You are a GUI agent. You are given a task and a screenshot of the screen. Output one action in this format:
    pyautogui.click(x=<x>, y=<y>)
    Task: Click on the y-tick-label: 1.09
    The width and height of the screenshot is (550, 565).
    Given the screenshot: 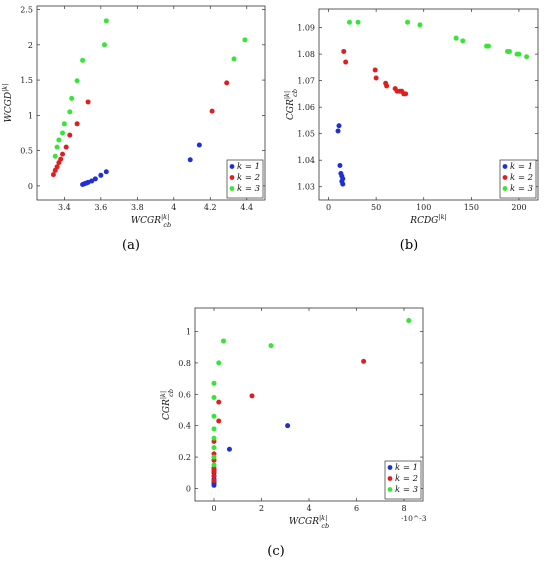 What is the action you would take?
    pyautogui.click(x=306, y=28)
    